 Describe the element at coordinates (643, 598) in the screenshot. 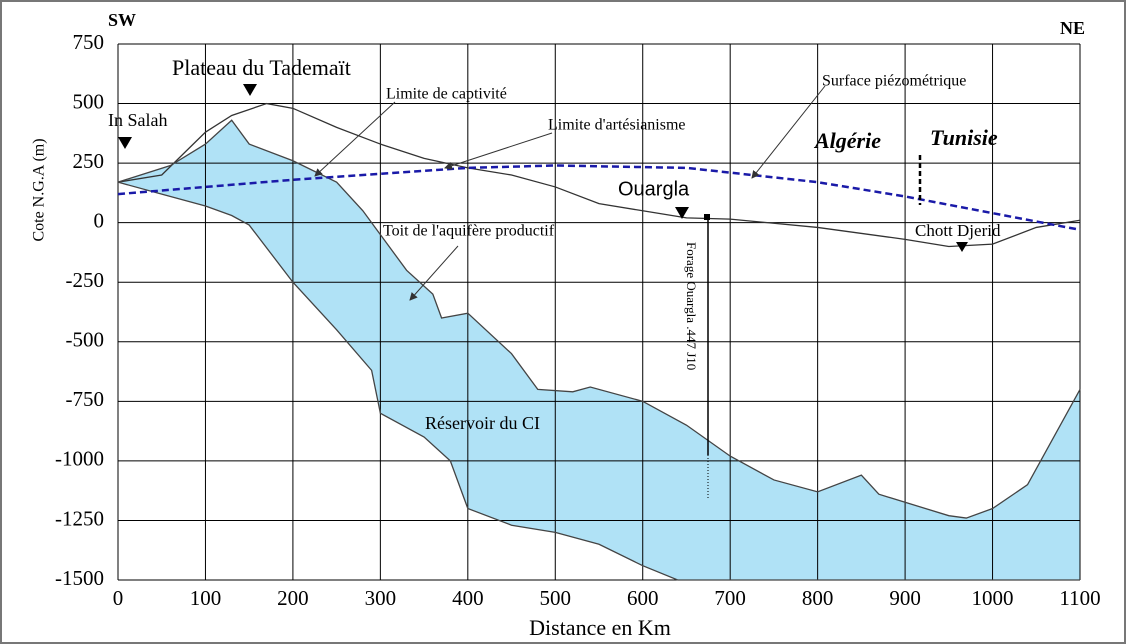

I see `x-tick-label: 600` at that location.